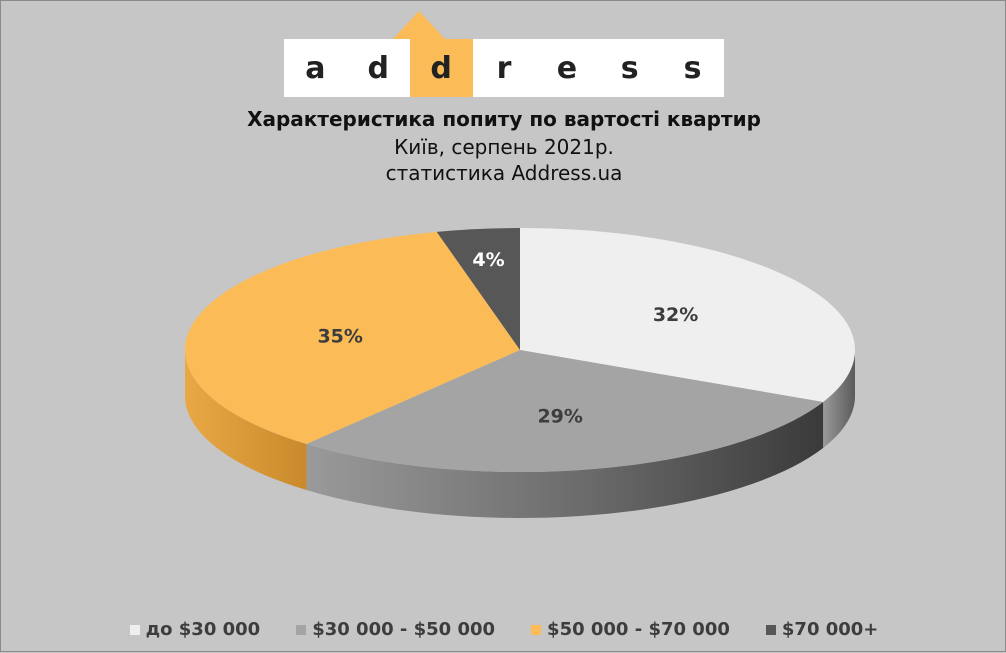 Image resolution: width=1006 pixels, height=653 pixels. Describe the element at coordinates (315, 68) in the screenshot. I see `logo-letter: a` at that location.